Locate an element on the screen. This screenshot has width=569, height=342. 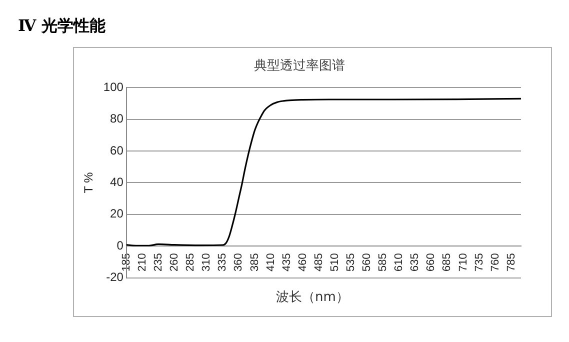
y-tick-label: 60 is located at coordinates (117, 150).